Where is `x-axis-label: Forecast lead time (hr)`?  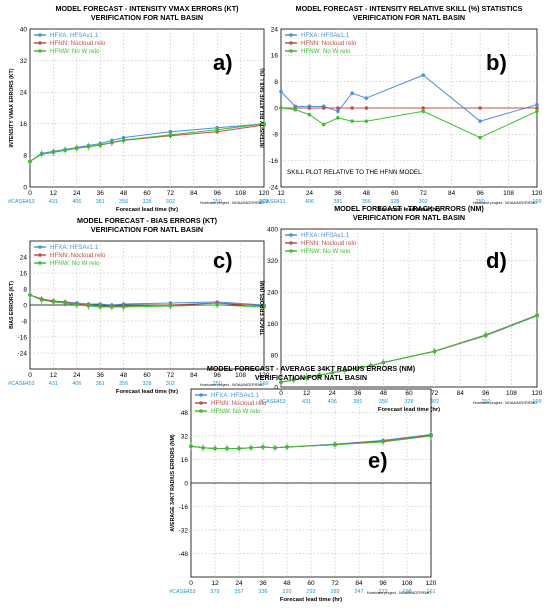
x-axis-label: Forecast lead time (hr) is located at coordinates (409, 210).